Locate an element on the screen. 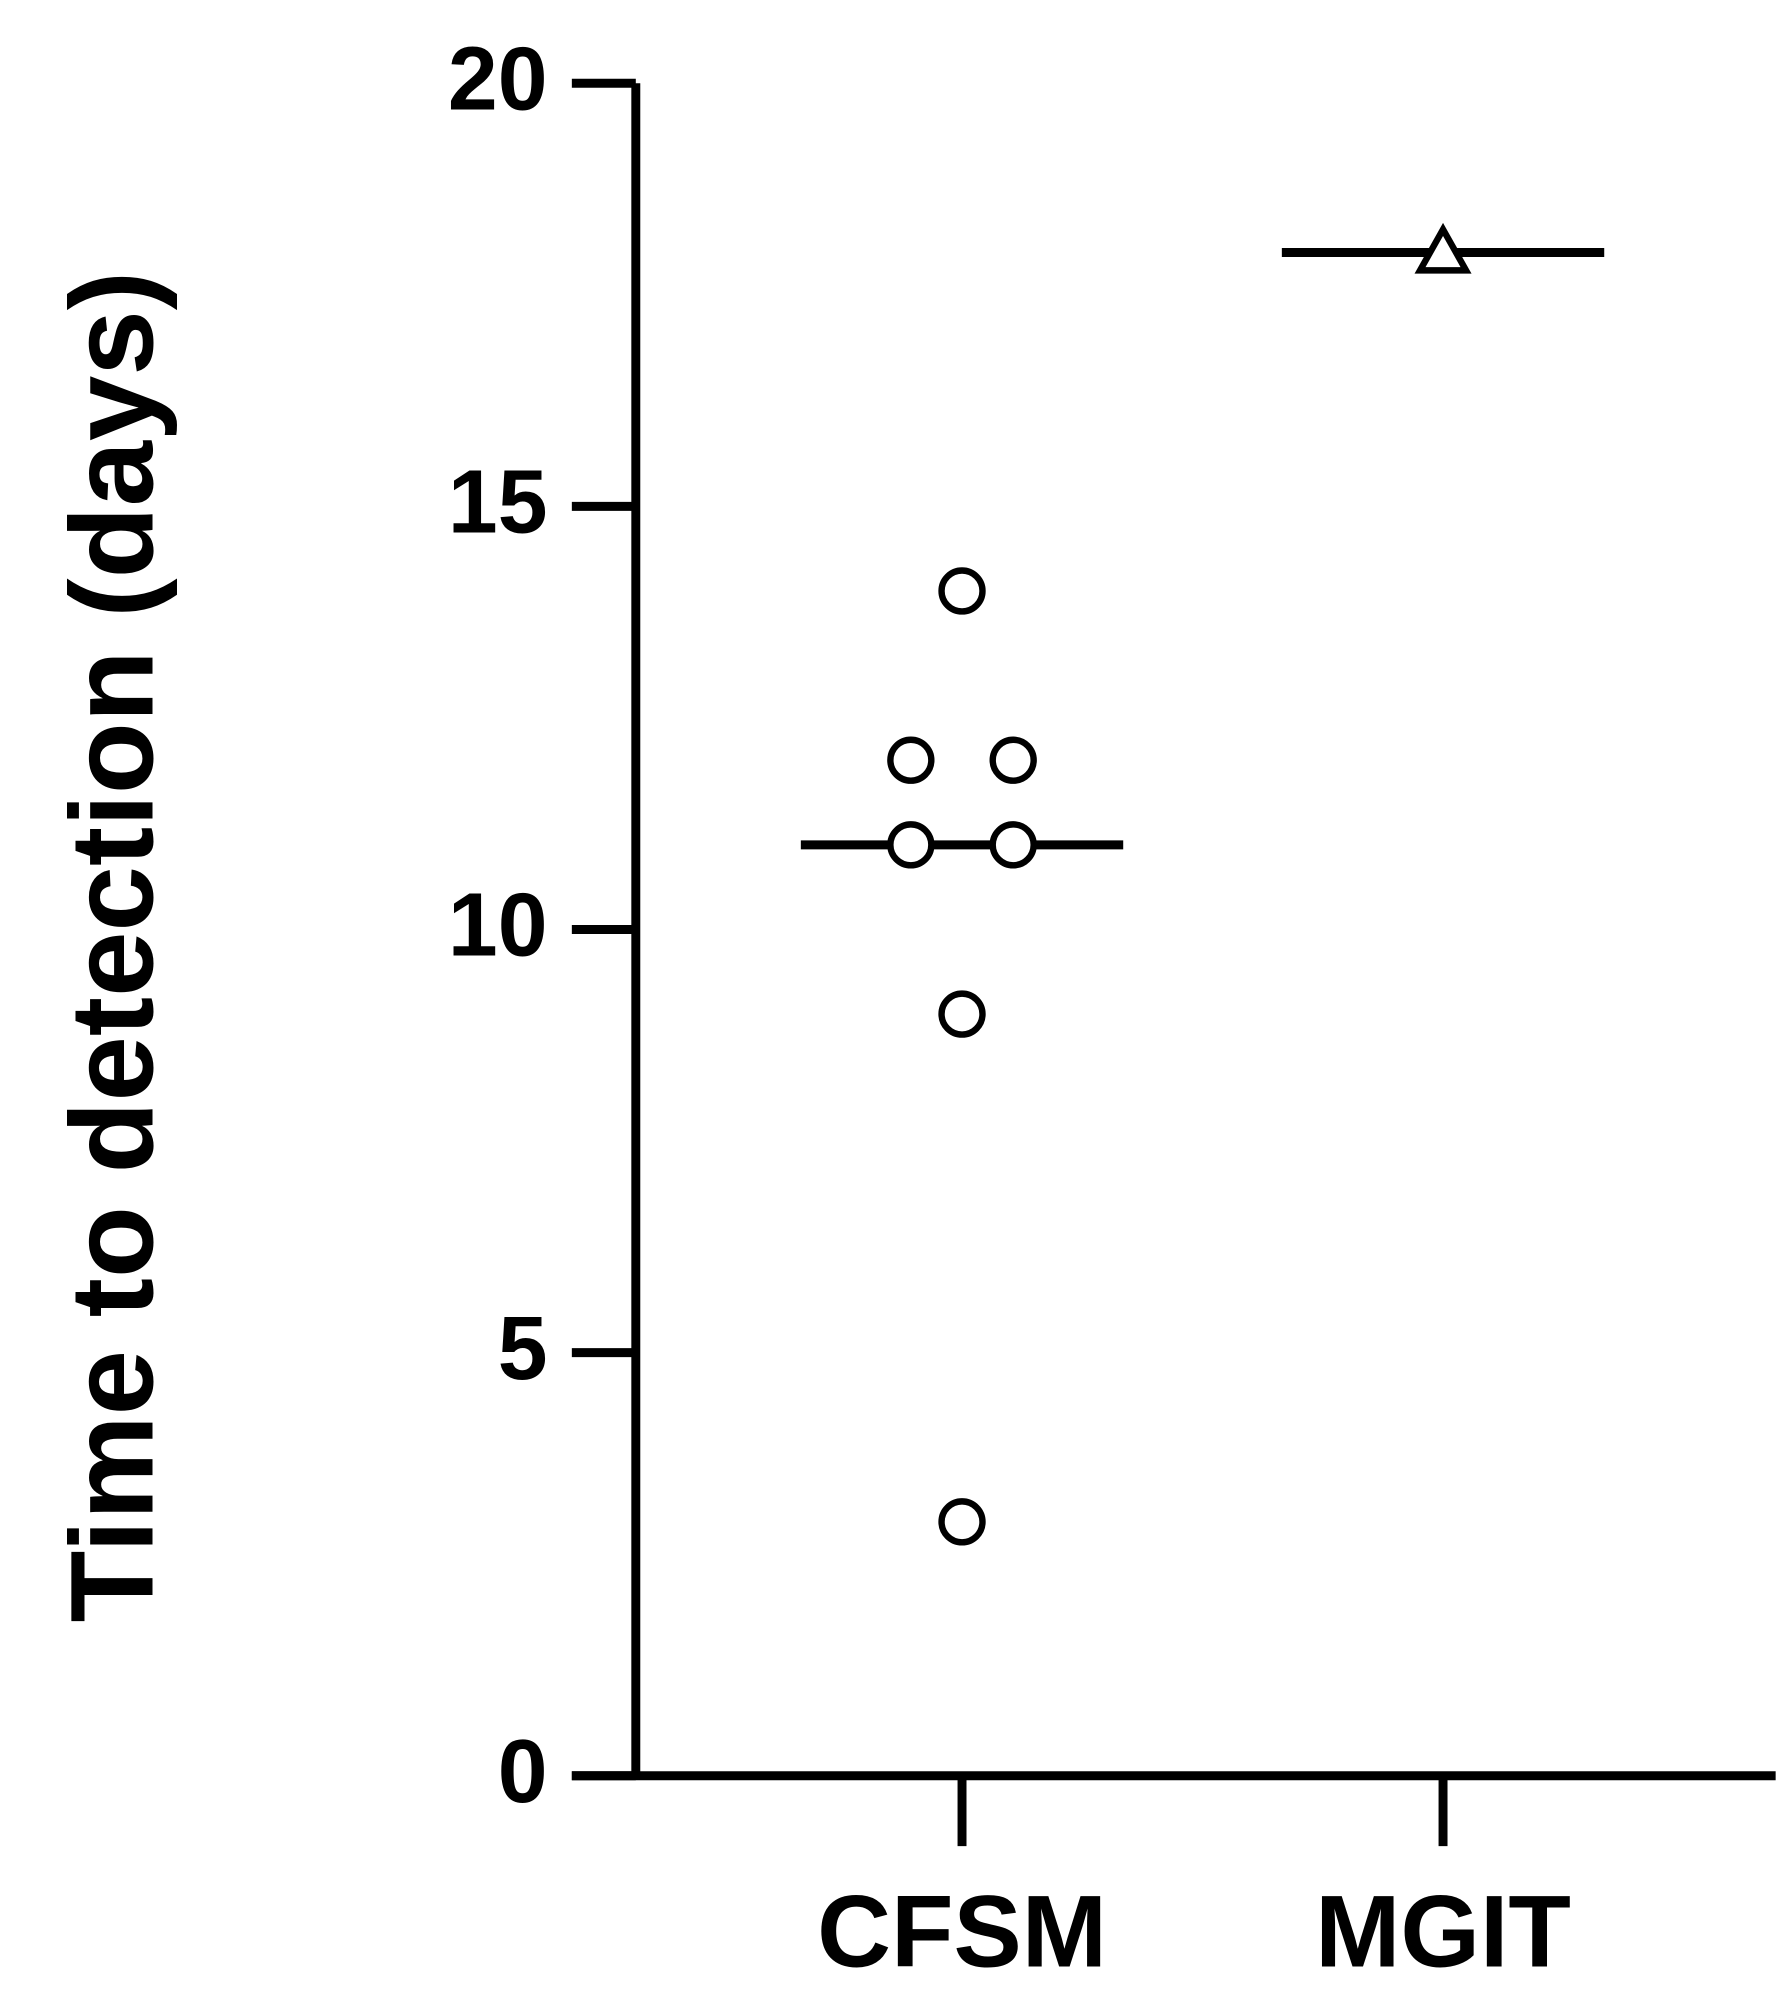 This screenshot has height=2015, width=1791. y-axis-label: Time to detection (days) is located at coordinates (112, 946).